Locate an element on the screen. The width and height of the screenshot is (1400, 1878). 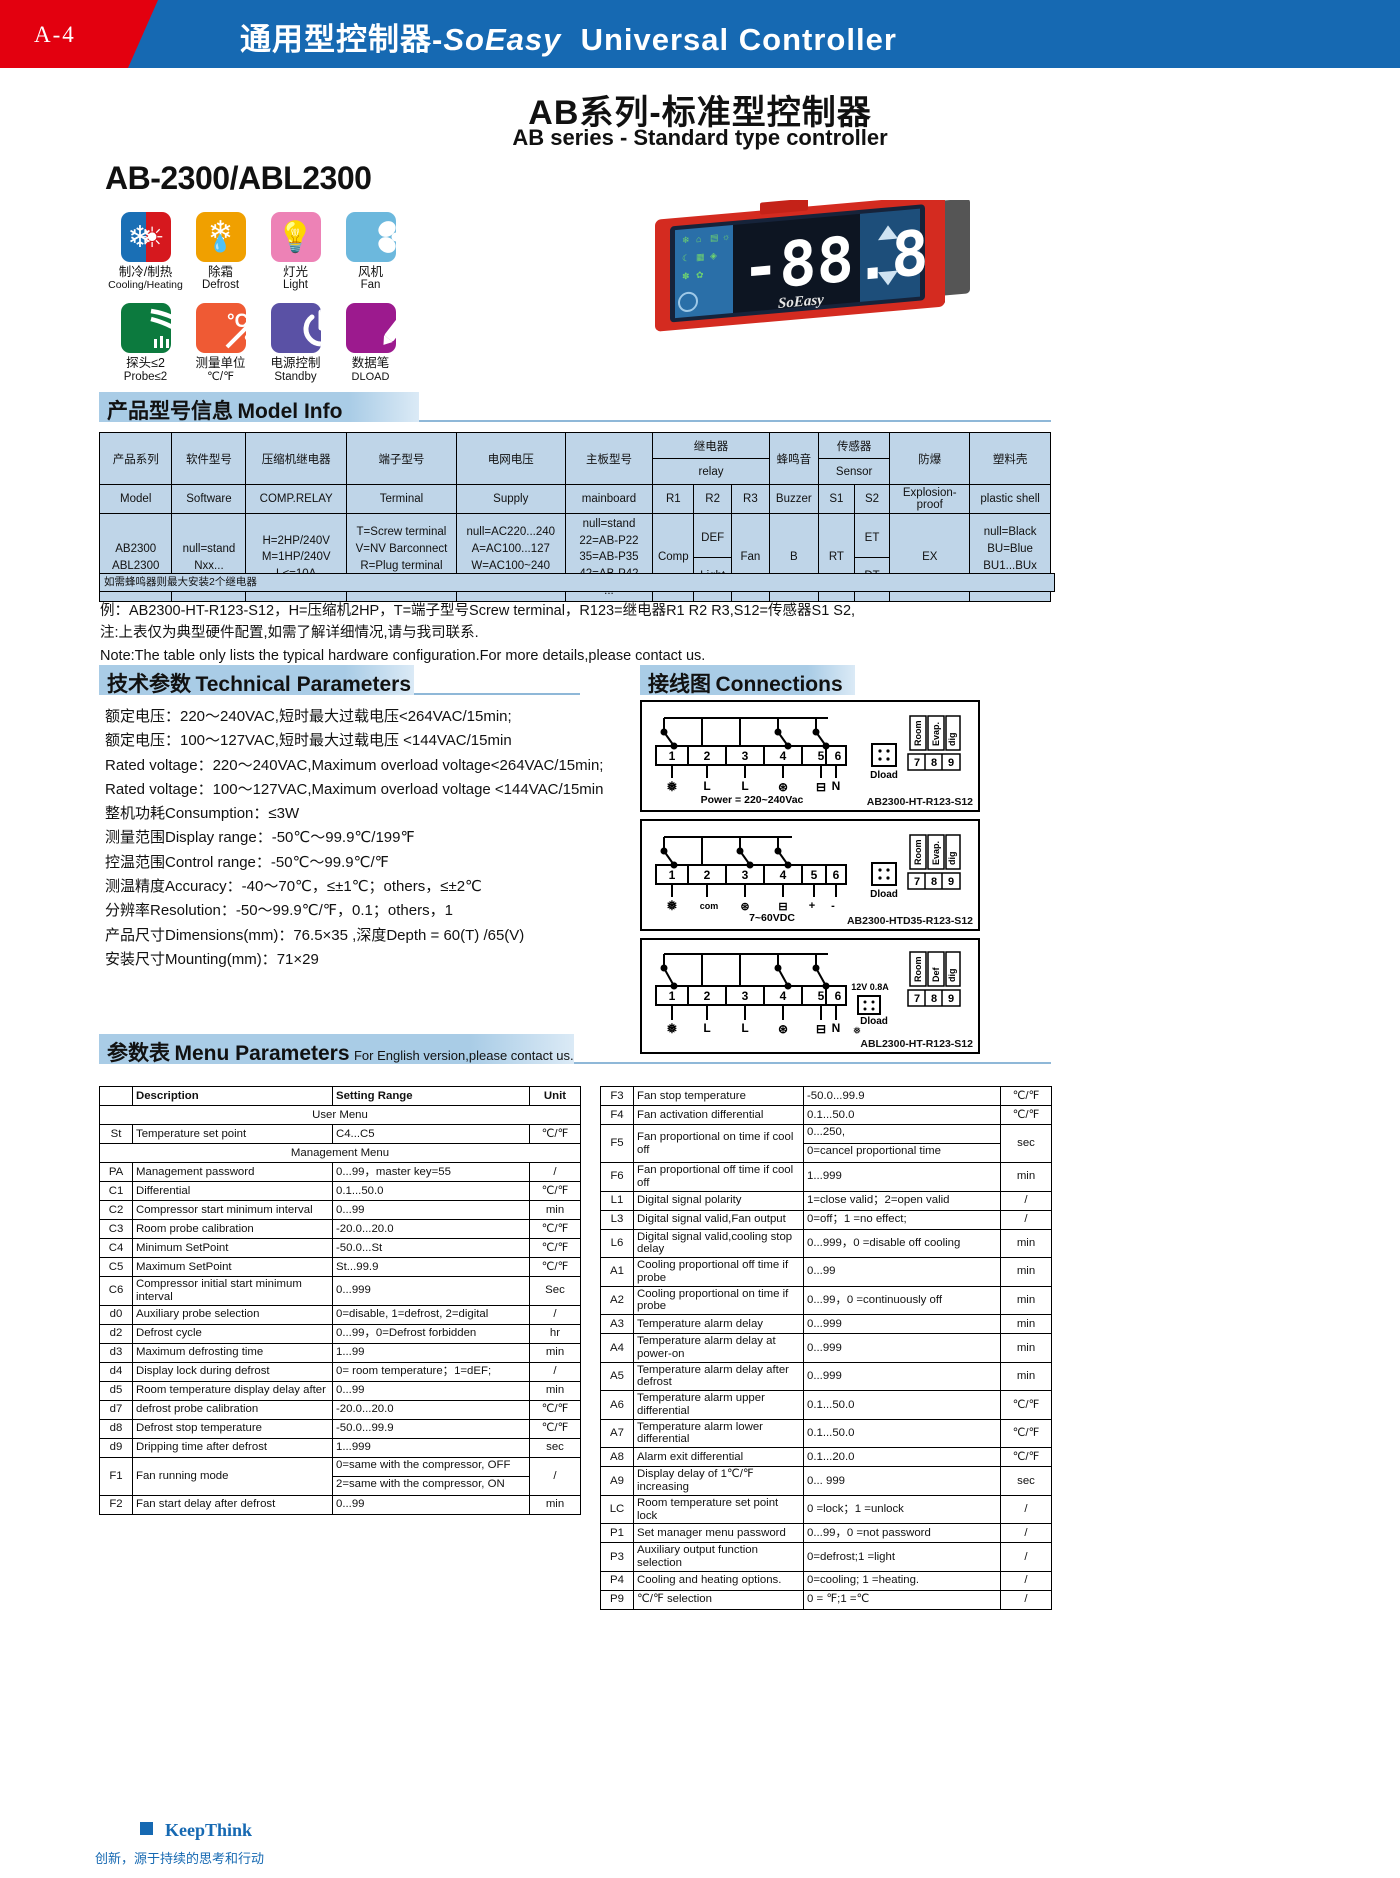
model-info-section-bar: 产品型号信息 Model Info is located at coordinates (259, 407).